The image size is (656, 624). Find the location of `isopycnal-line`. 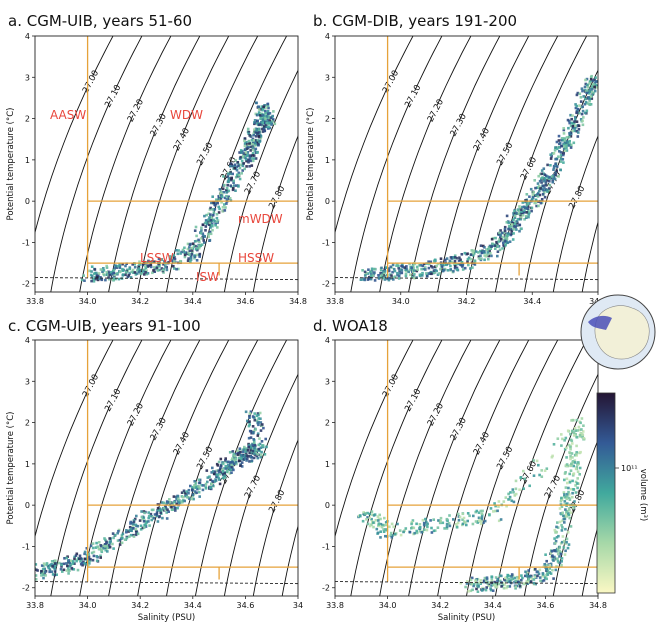

isopycnal-line is located at coordinates (154, 164).